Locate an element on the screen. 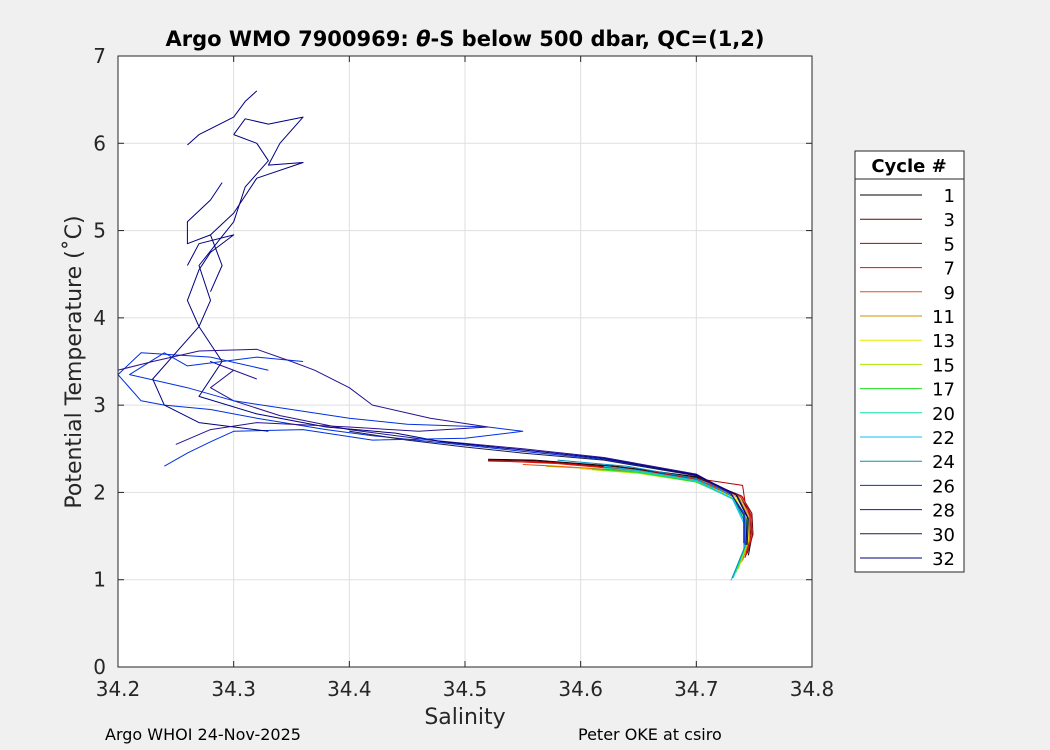 This screenshot has height=750, width=1050. legend-label-cycle-5: 5 is located at coordinates (949, 244).